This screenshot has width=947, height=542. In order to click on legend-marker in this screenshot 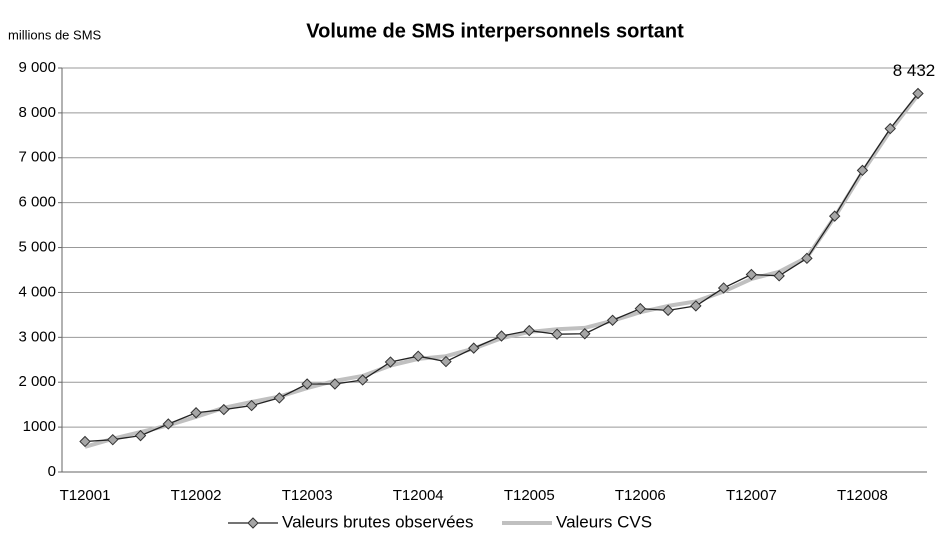, I will do `click(253, 523)`.